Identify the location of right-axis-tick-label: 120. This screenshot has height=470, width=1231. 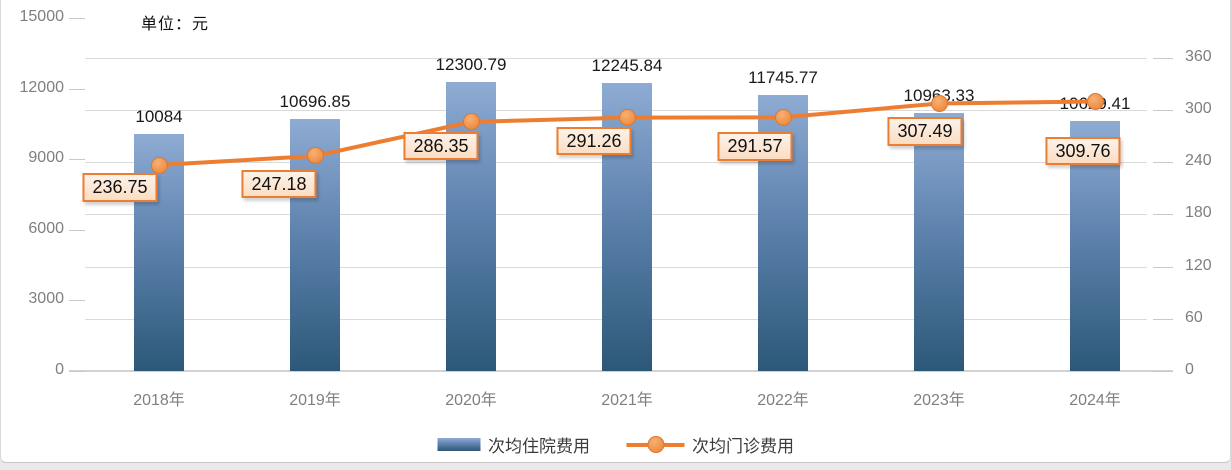
(1198, 265).